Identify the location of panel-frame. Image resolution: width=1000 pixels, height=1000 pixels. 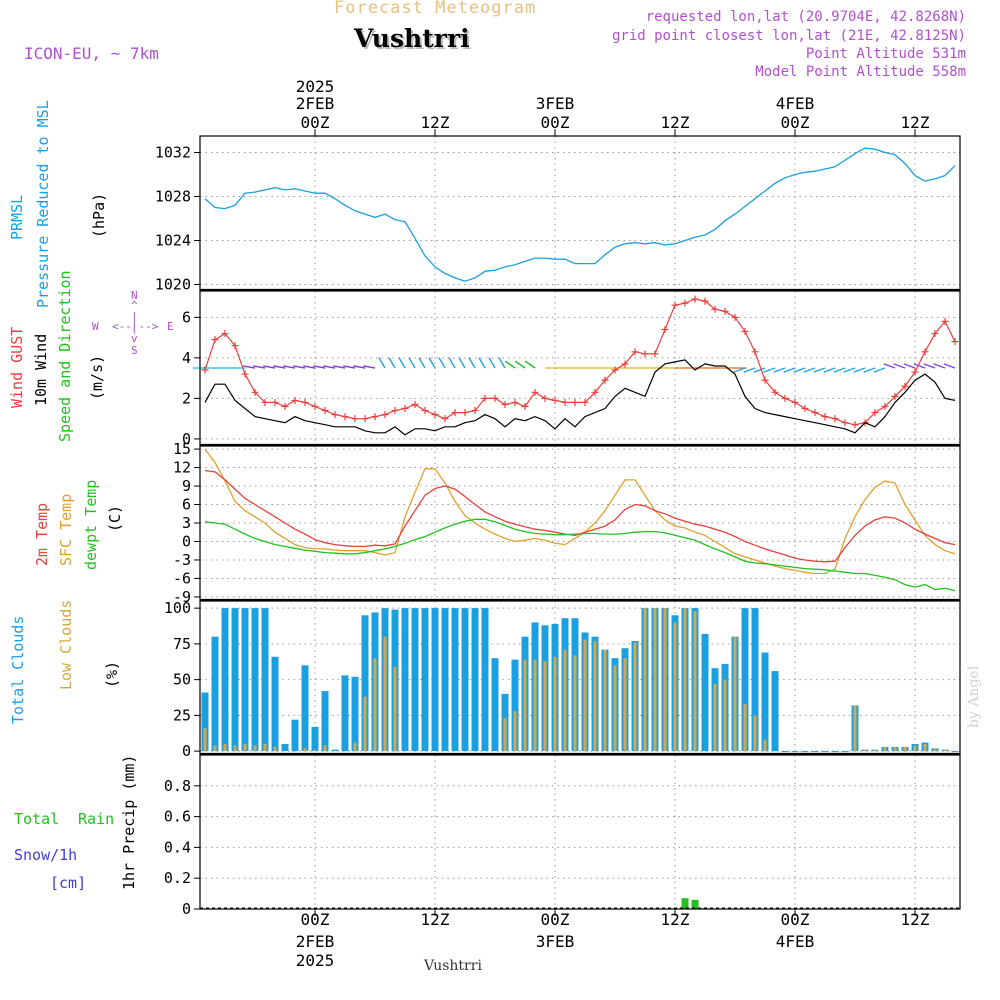
(580, 832).